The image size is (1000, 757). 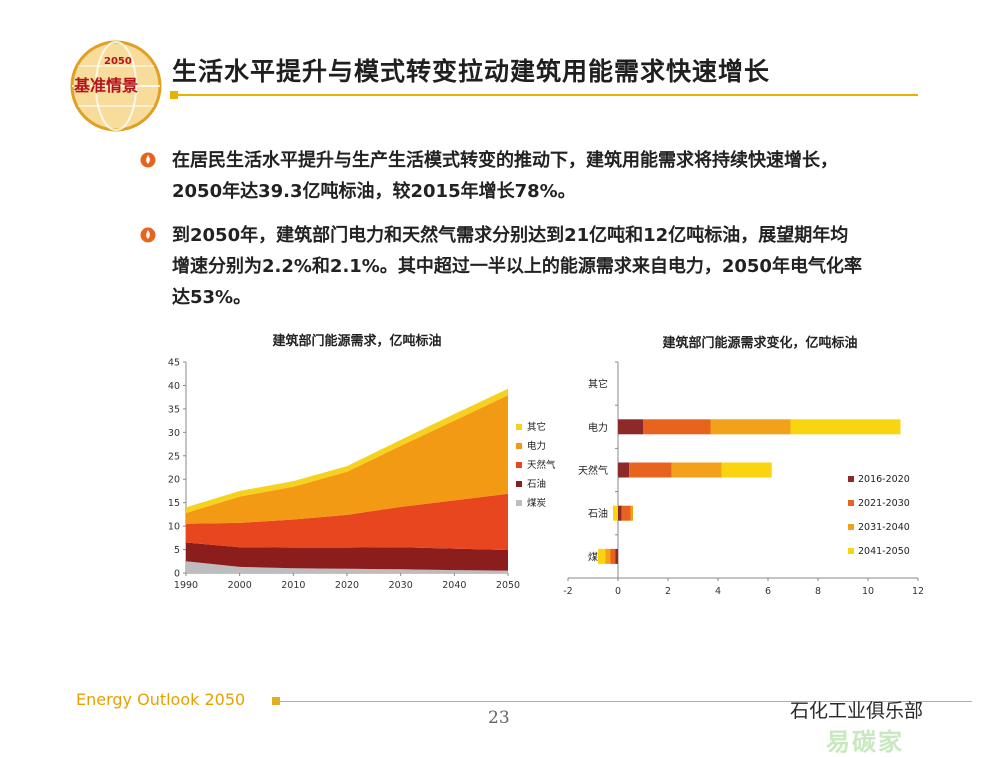 What do you see at coordinates (545, 95) in the screenshot?
I see `title-rule` at bounding box center [545, 95].